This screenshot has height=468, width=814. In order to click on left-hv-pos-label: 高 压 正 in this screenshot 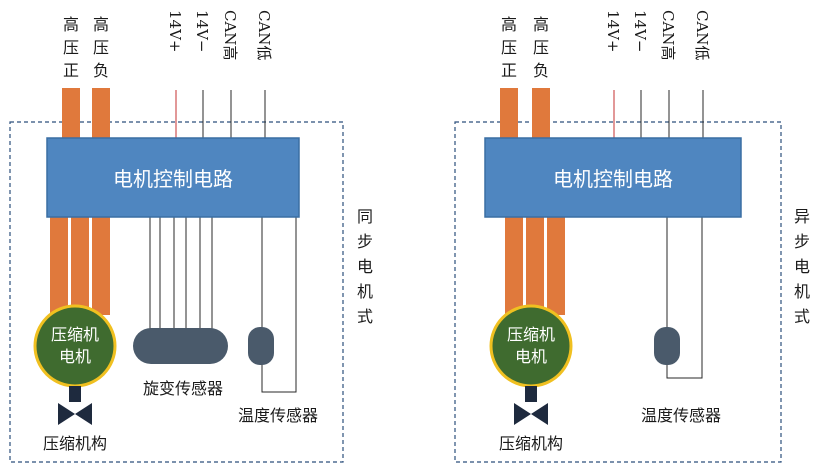, I will do `click(71, 47)`.